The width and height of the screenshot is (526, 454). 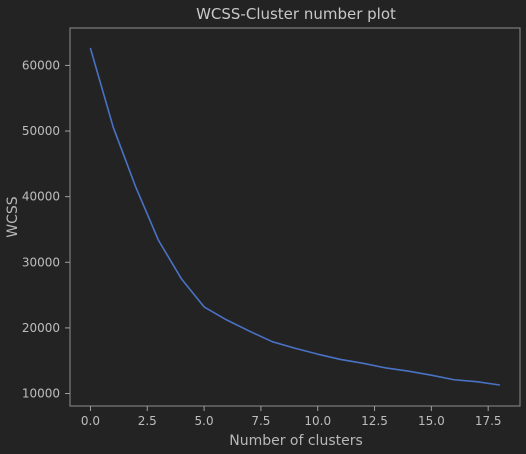 What do you see at coordinates (204, 421) in the screenshot?
I see `x-tick-label: 5.0` at bounding box center [204, 421].